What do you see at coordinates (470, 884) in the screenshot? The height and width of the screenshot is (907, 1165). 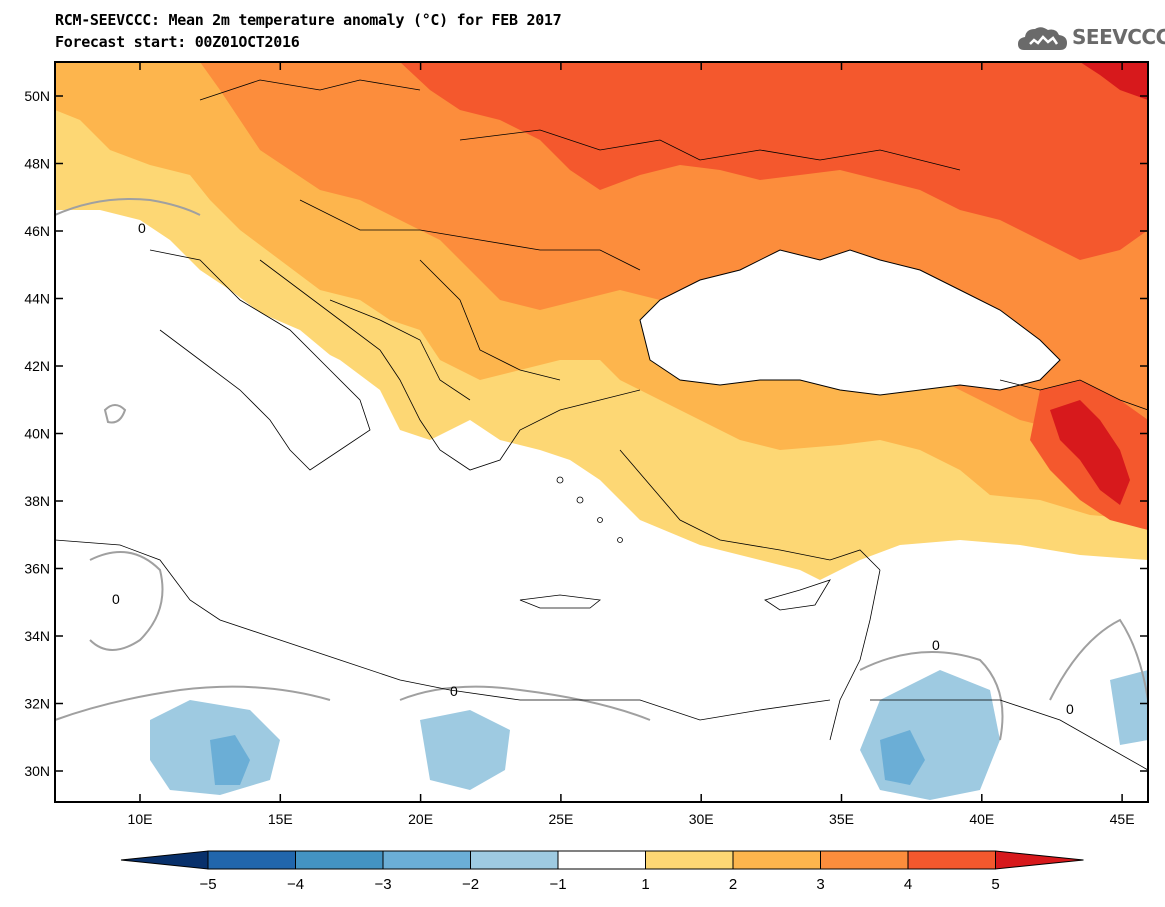 I see `colorbar-label: −2` at bounding box center [470, 884].